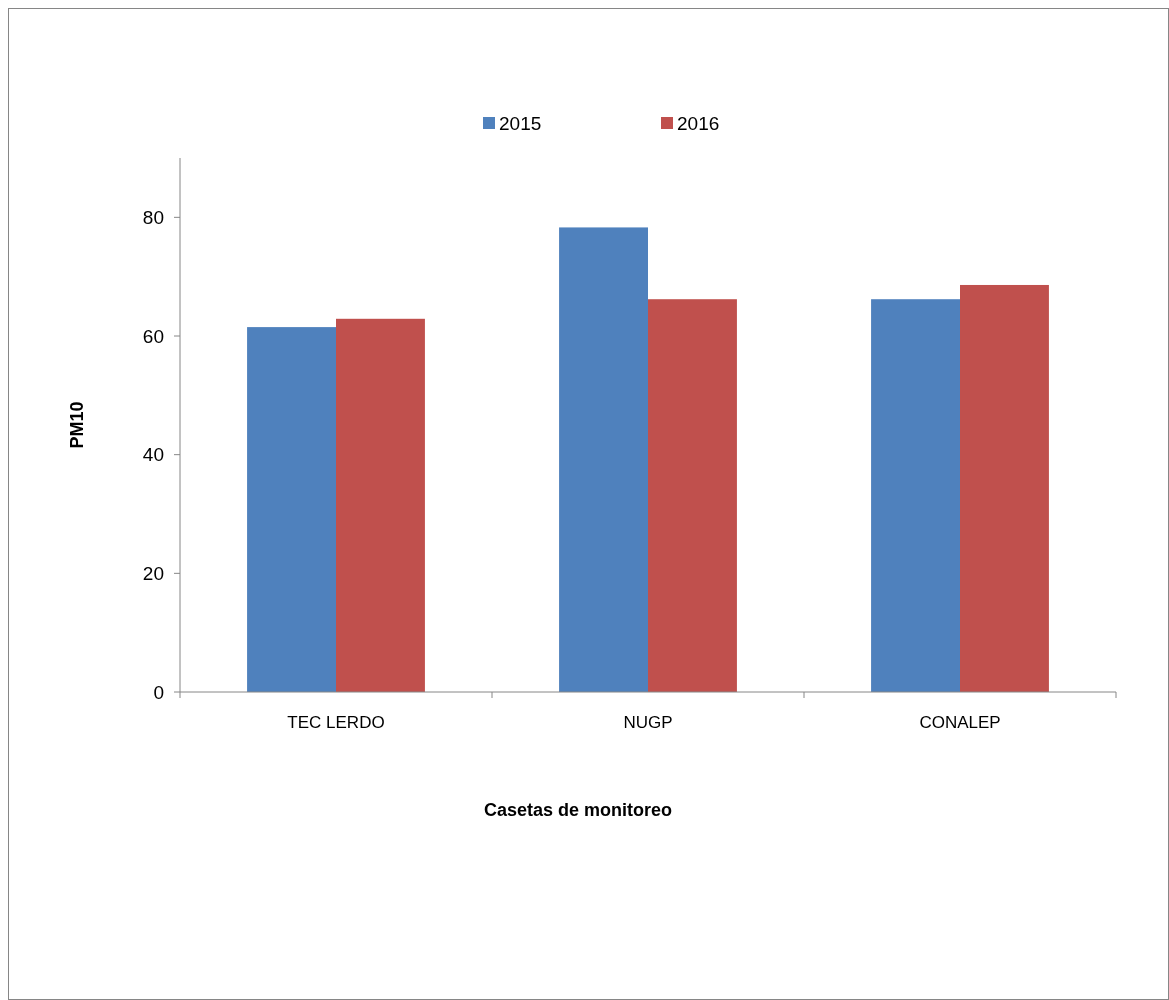 This screenshot has width=1169, height=1000. I want to click on x-tick-label: NUGP, so click(648, 722).